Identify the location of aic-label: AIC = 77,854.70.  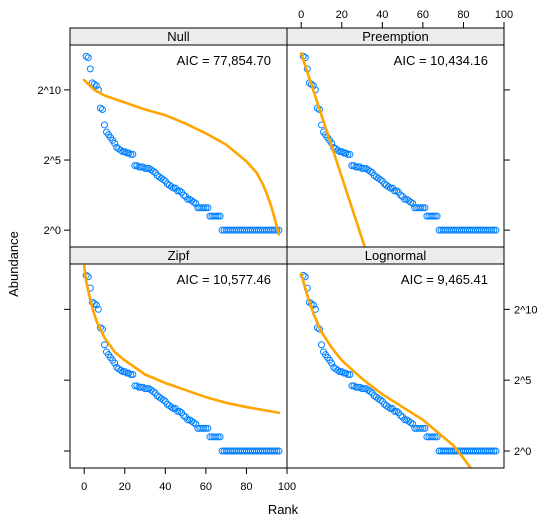
(224, 60).